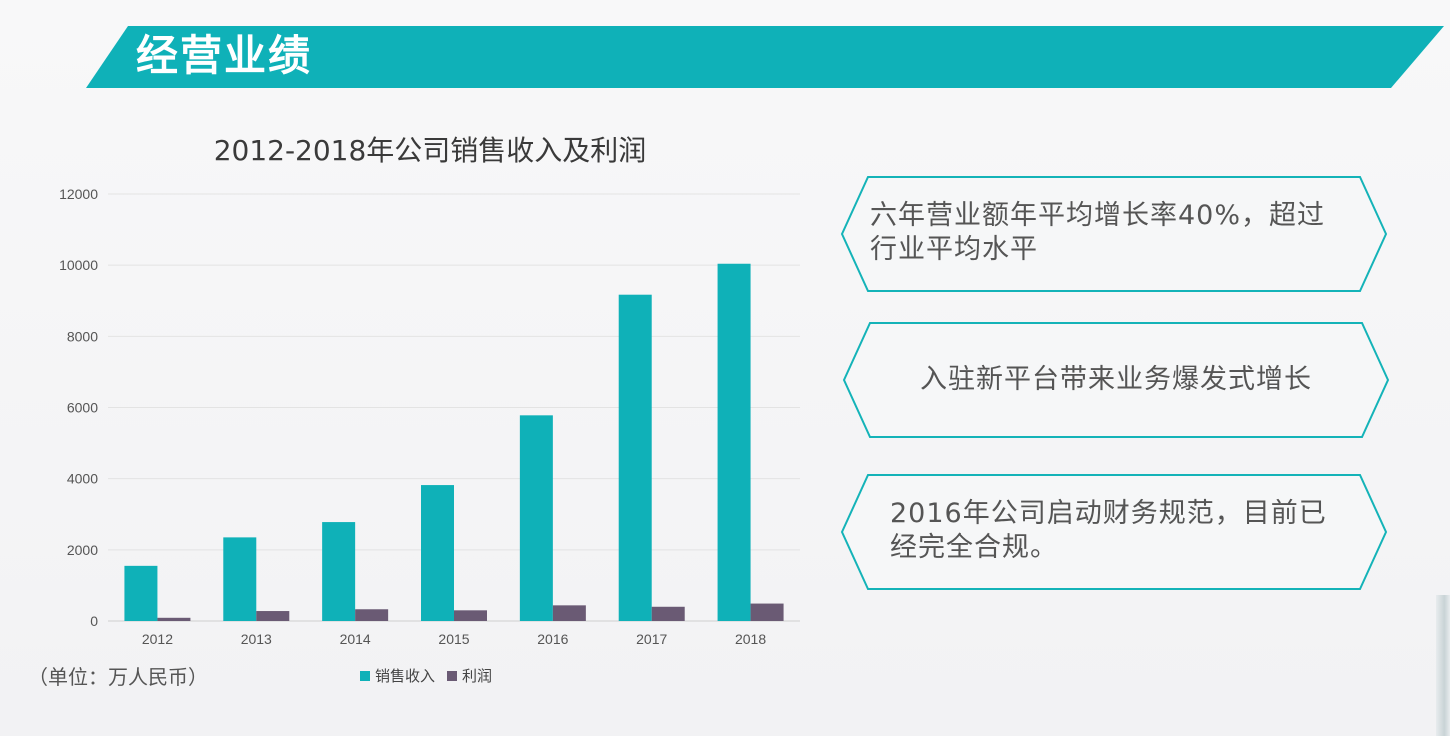 This screenshot has height=736, width=1450. What do you see at coordinates (552, 639) in the screenshot?
I see `x-tick-label: 2016` at bounding box center [552, 639].